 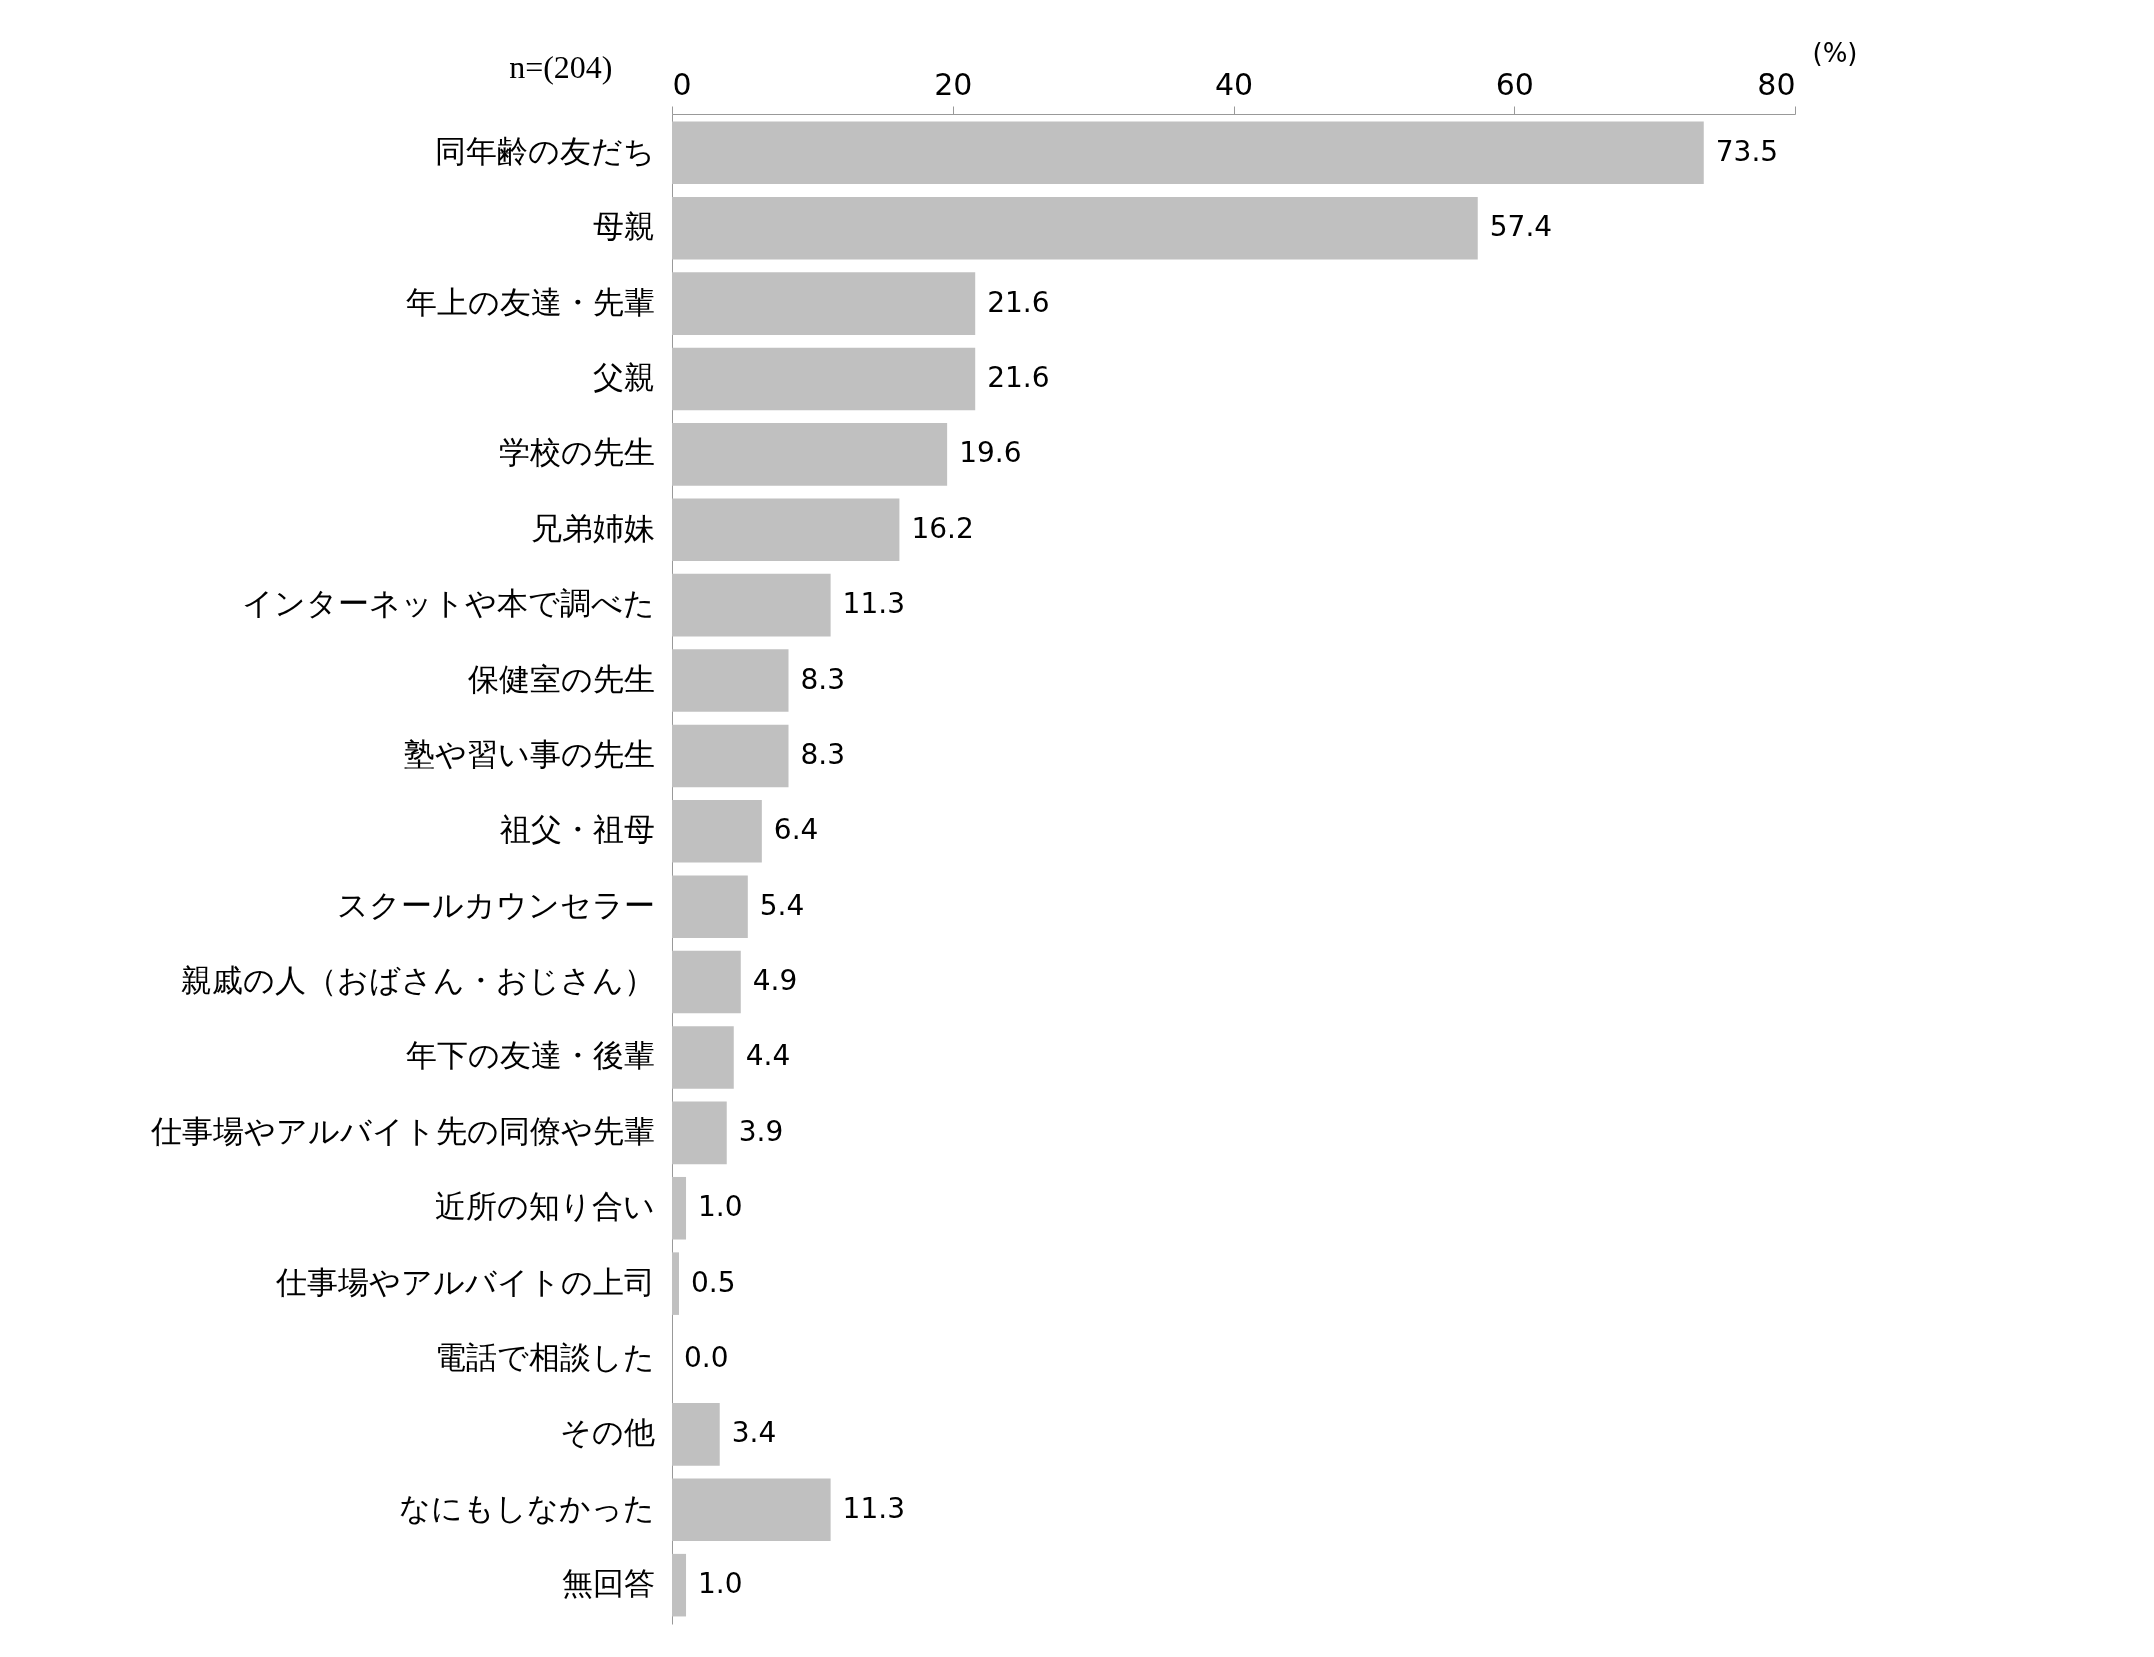 What do you see at coordinates (761, 1131) in the screenshot?
I see `data-label: 3.9` at bounding box center [761, 1131].